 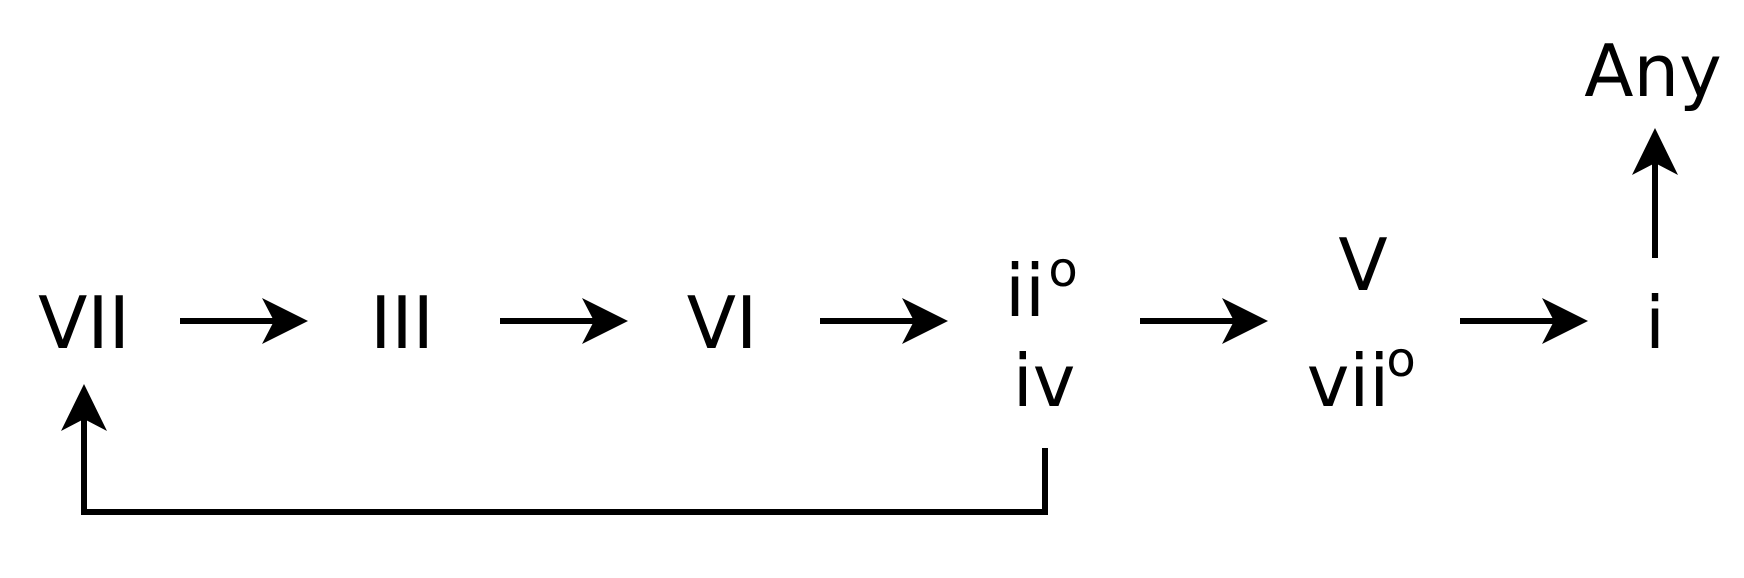 What do you see at coordinates (402, 323) in the screenshot?
I see `node-iii-major: III` at bounding box center [402, 323].